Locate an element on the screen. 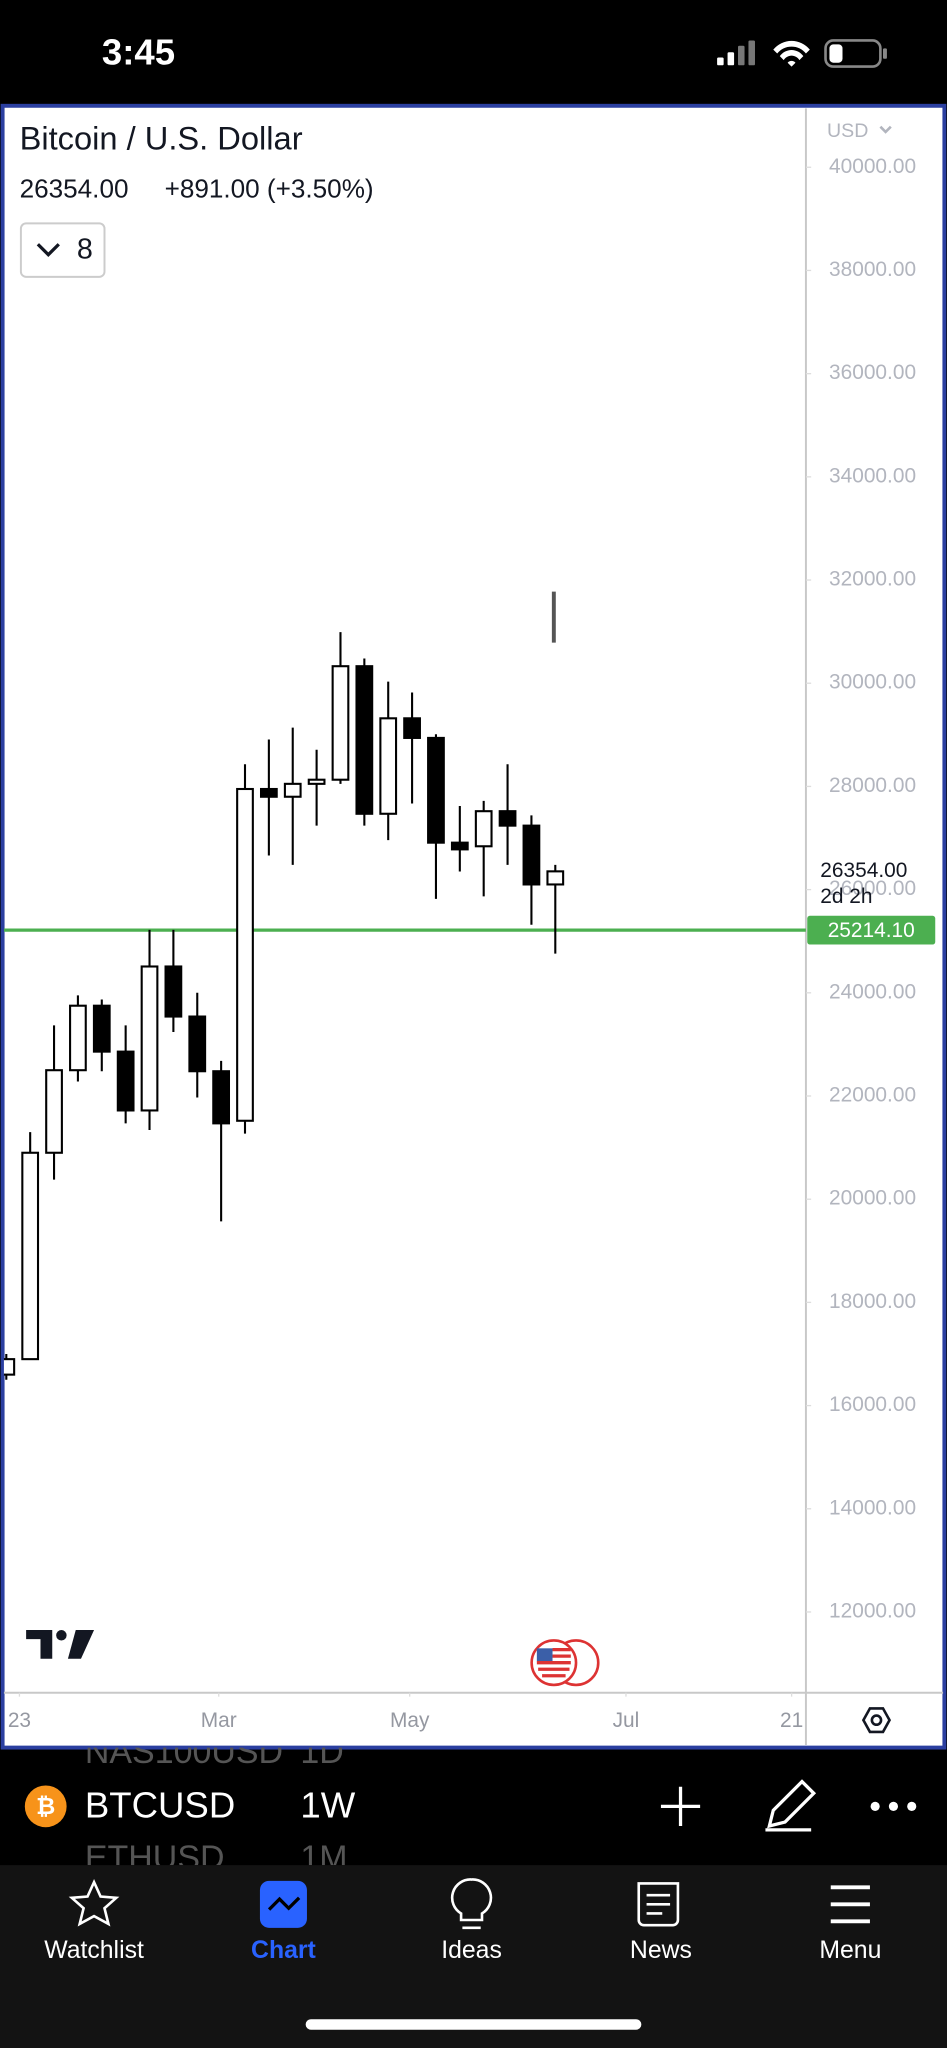 This screenshot has width=947, height=2048. y-tick-label: 38000.00 is located at coordinates (872, 269).